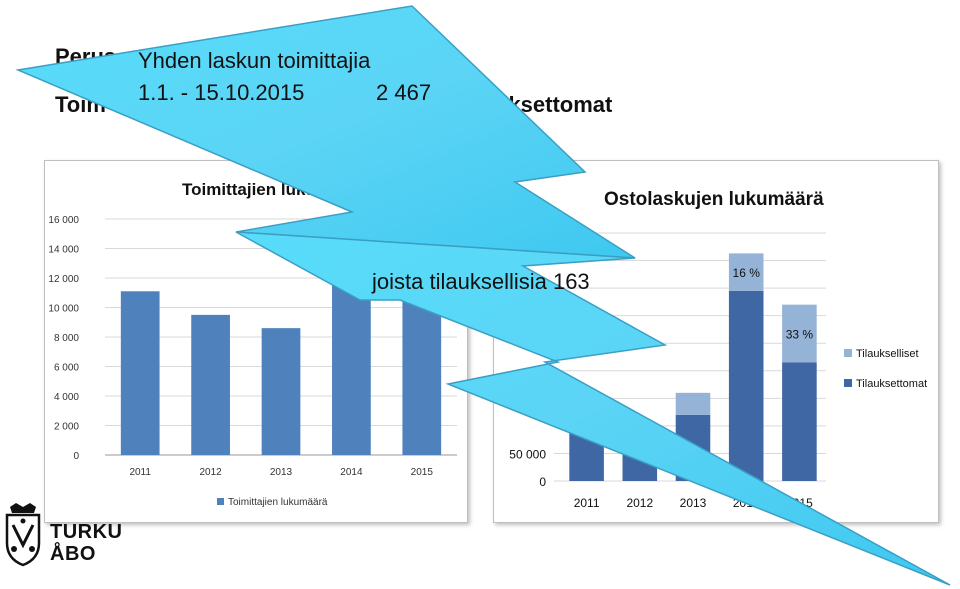  I want to click on chart2-percent-annotation: 16 %, so click(747, 273).